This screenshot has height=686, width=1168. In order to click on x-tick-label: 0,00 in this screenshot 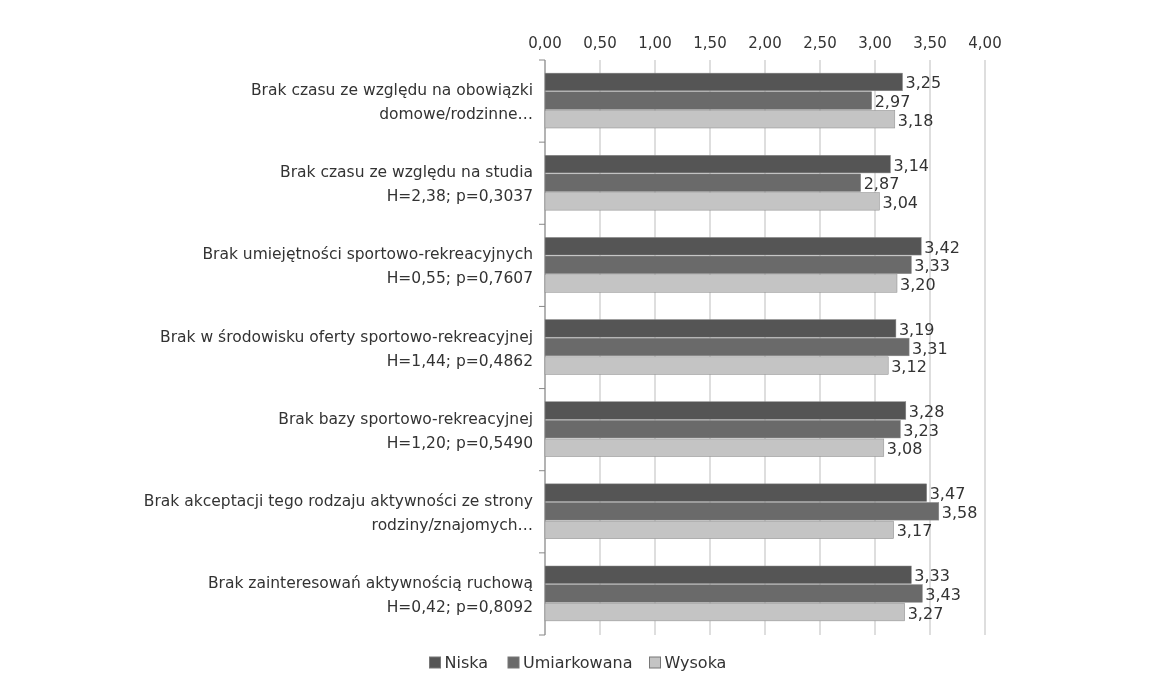, I will do `click(545, 43)`.